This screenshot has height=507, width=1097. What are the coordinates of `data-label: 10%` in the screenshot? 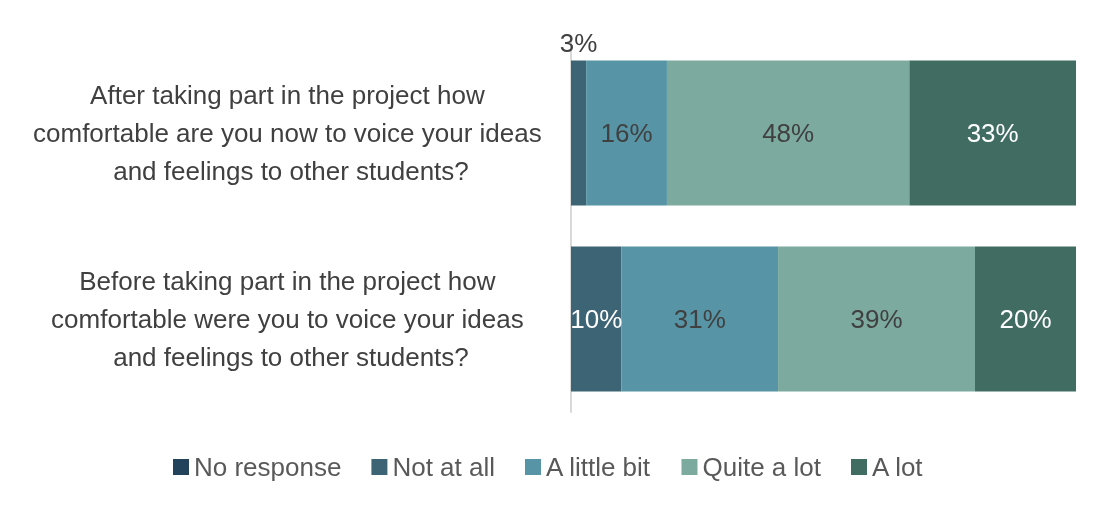 It's located at (596, 319).